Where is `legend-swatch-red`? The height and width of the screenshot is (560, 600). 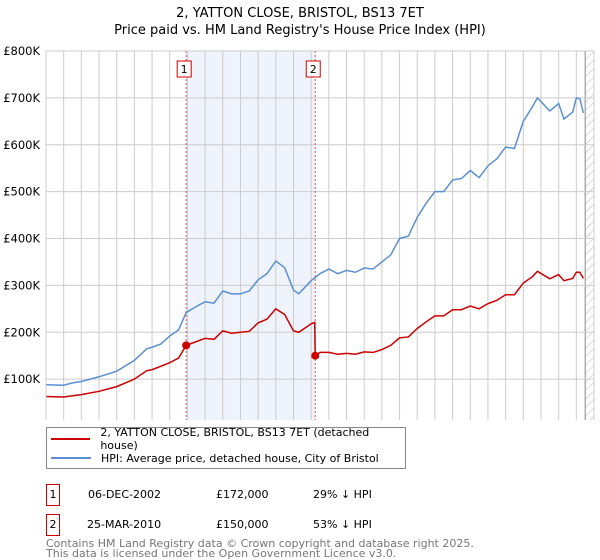
legend-swatch-red is located at coordinates (71, 439).